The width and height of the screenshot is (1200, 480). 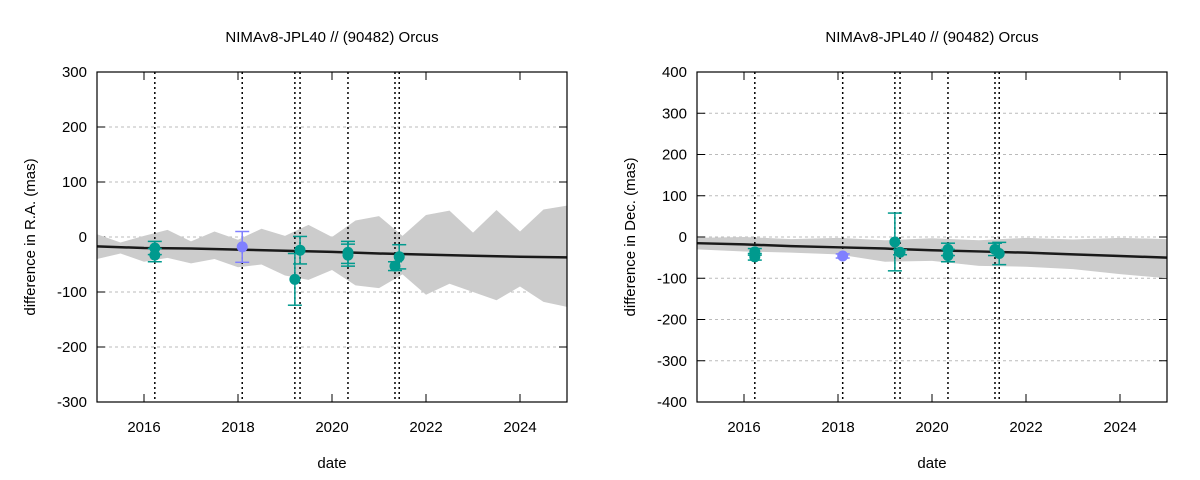 I want to click on y-axis-label: difference in Dec. (mas), so click(x=630, y=237).